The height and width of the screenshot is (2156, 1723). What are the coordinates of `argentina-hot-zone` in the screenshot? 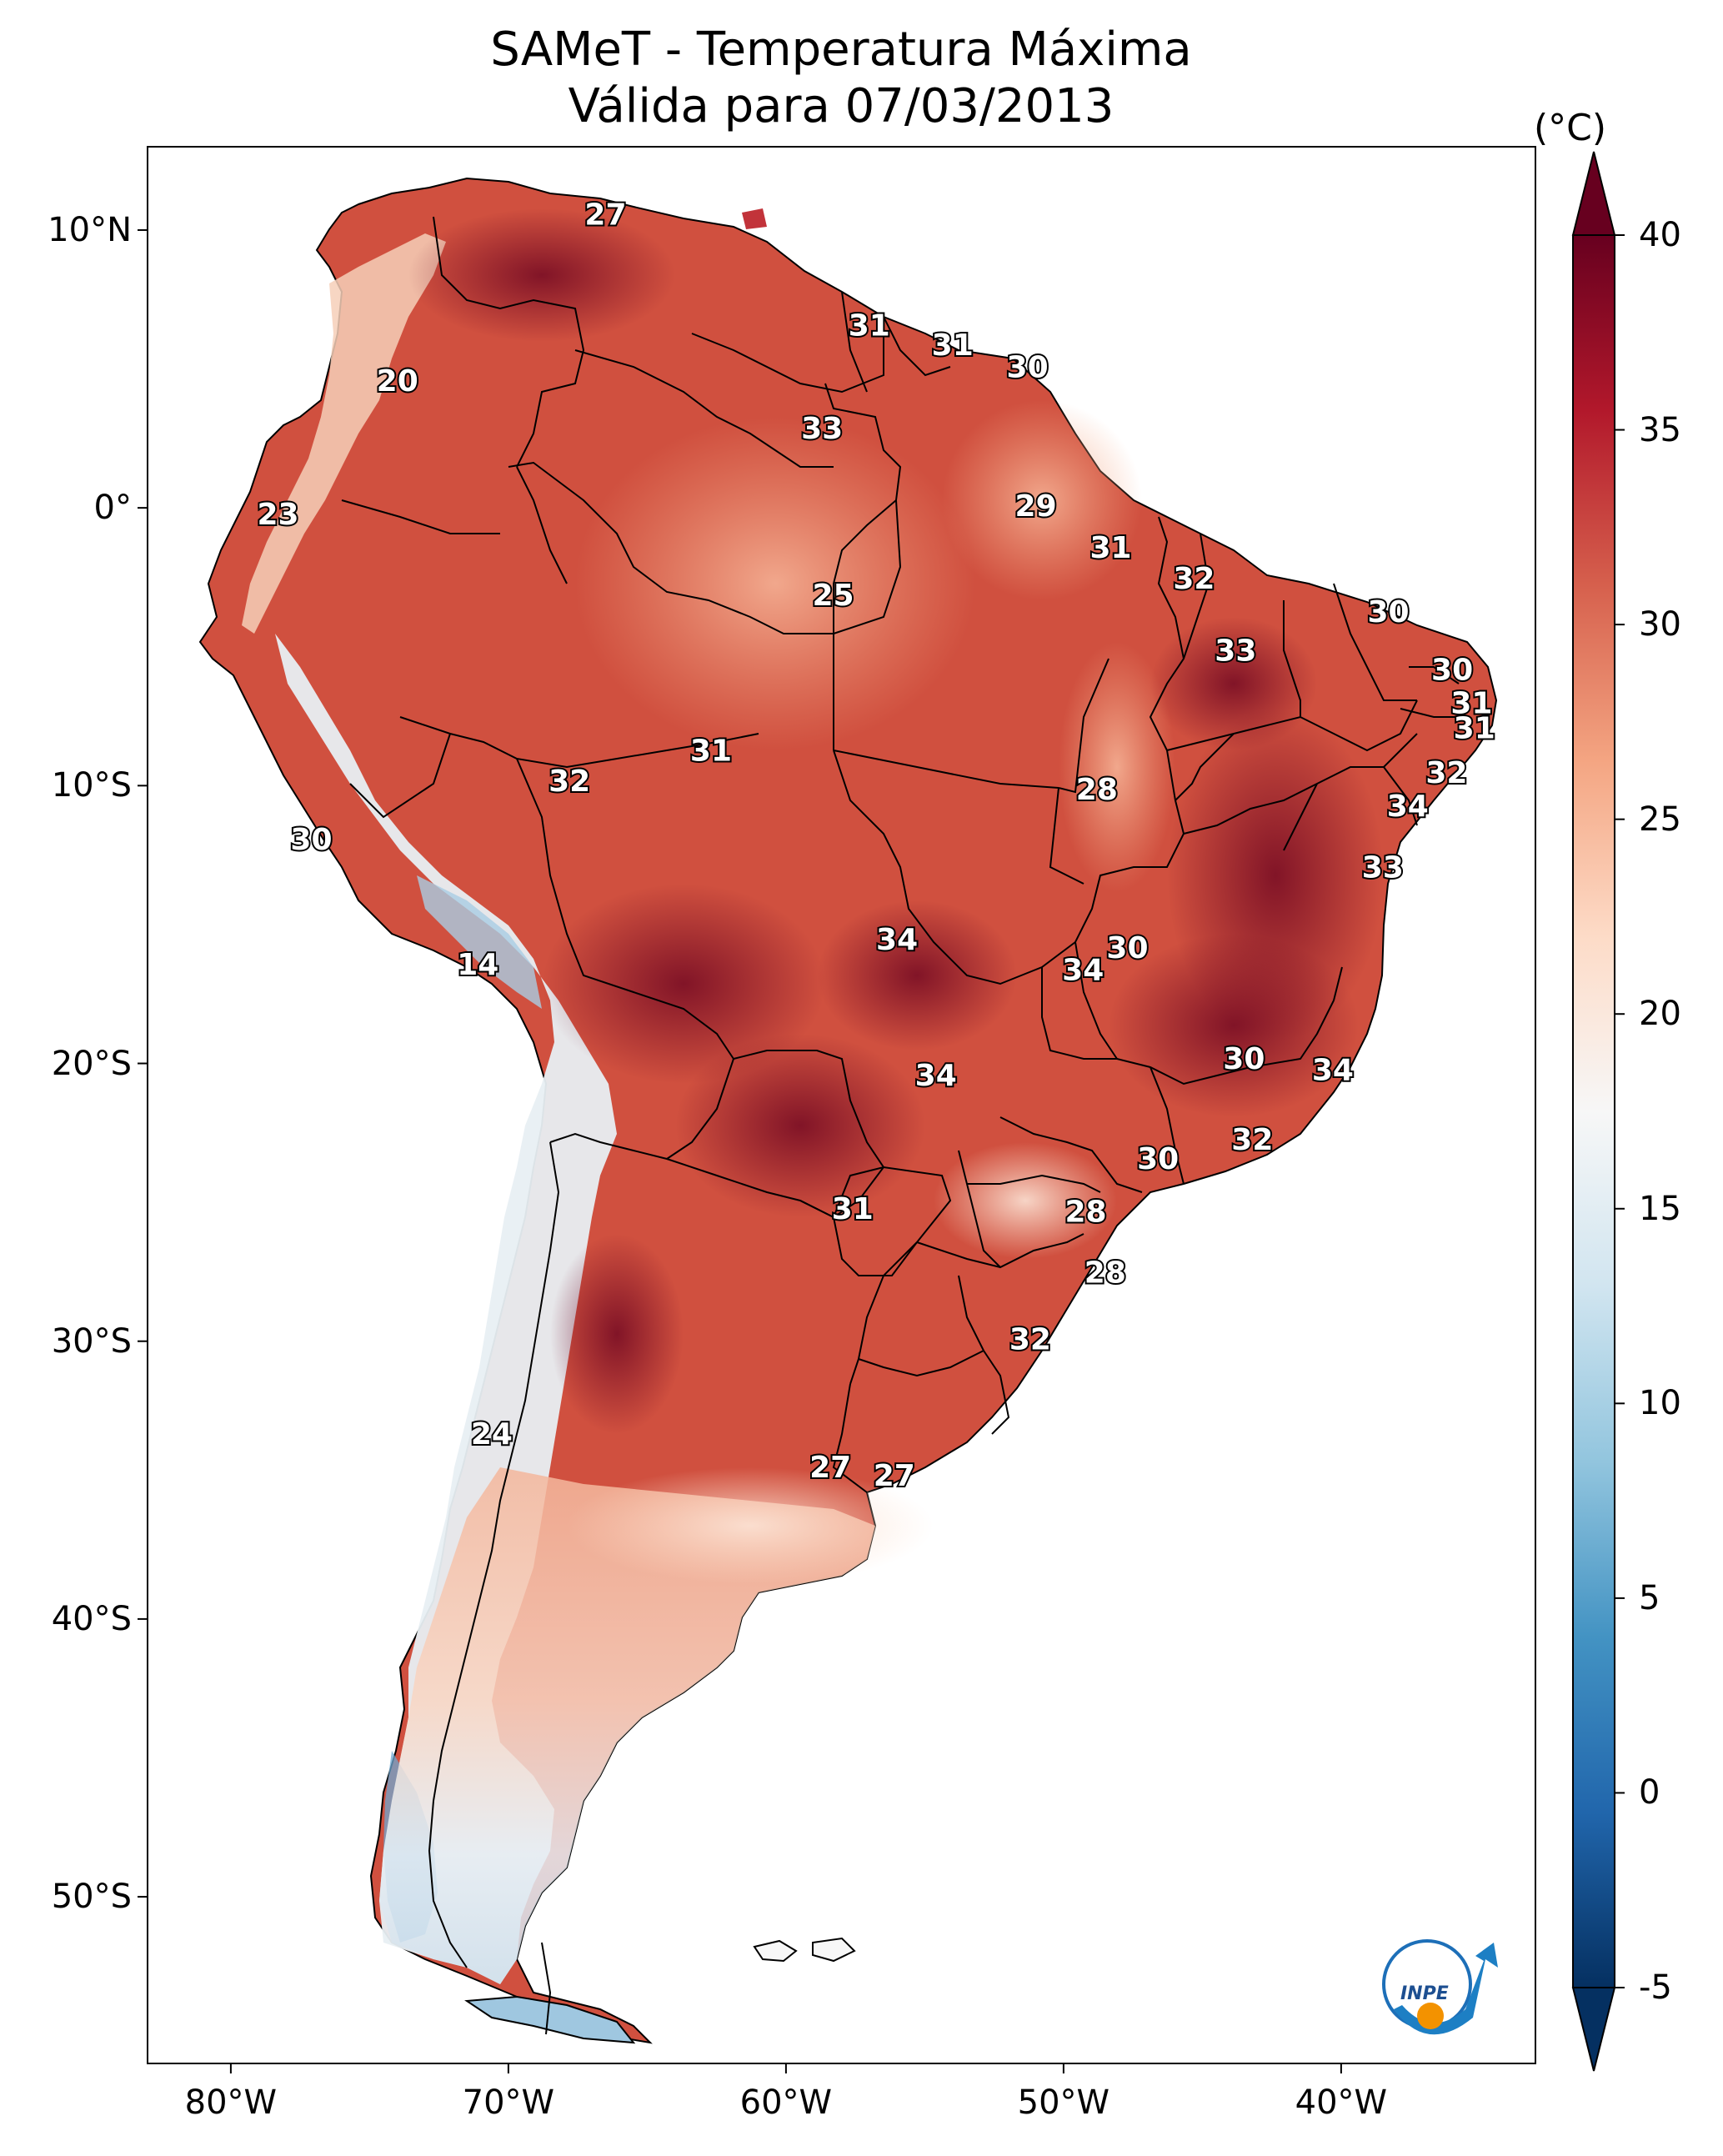 It's located at (617, 1334).